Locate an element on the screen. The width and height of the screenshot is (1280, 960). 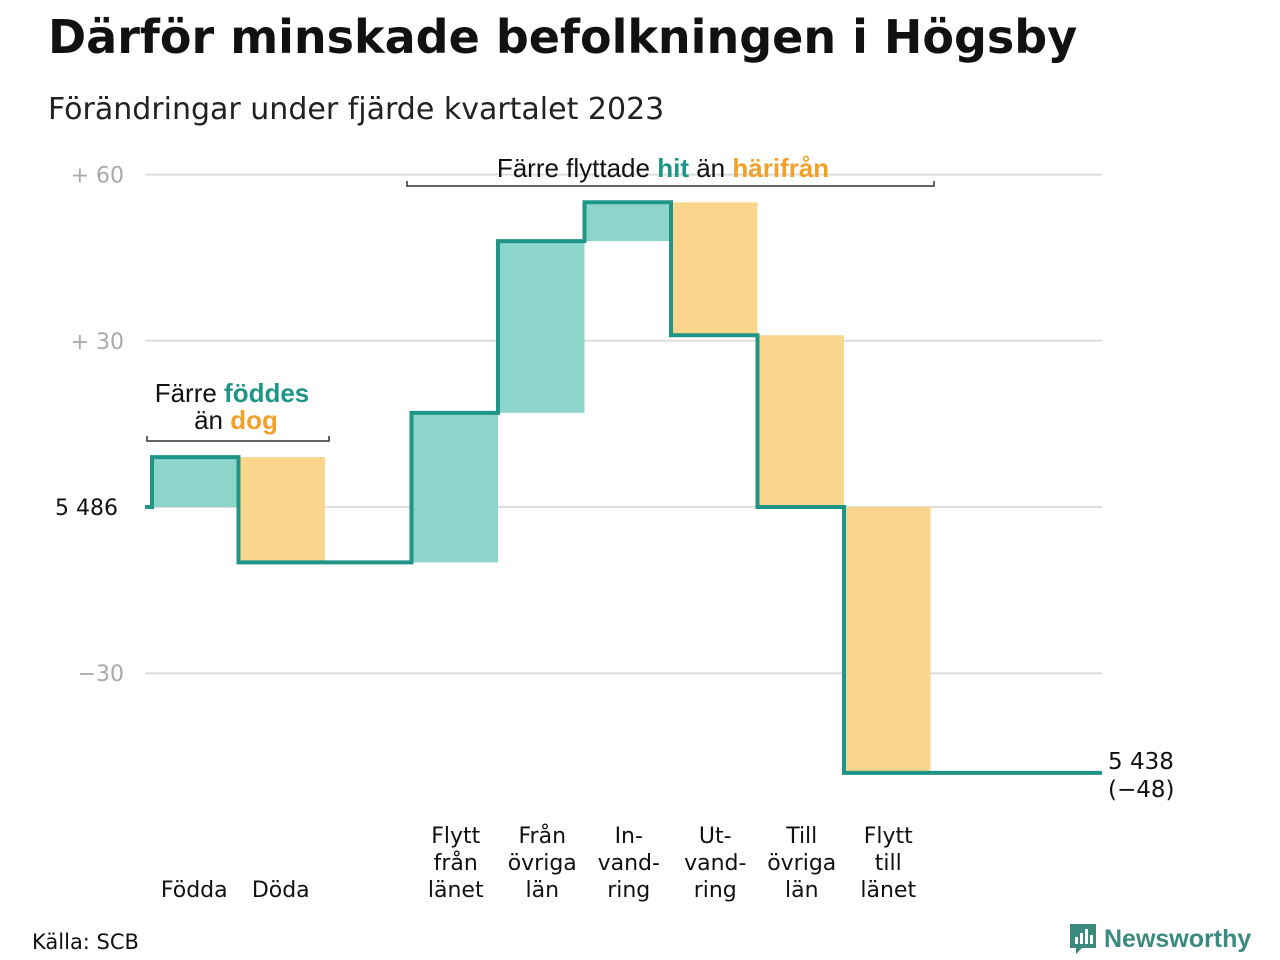
annotation-migration-mid: än is located at coordinates (710, 168).